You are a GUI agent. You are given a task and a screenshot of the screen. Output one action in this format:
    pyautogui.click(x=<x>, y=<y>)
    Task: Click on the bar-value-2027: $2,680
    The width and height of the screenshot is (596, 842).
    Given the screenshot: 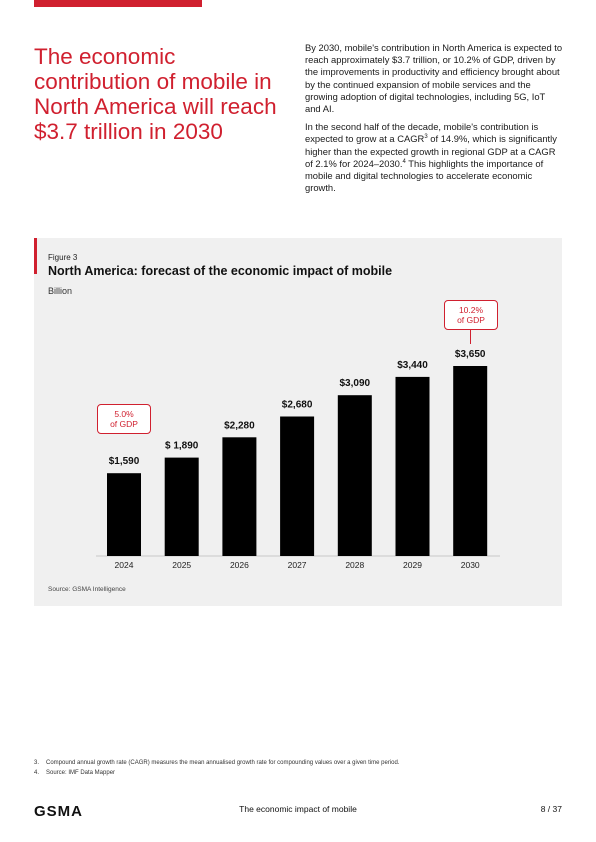 What is the action you would take?
    pyautogui.click(x=297, y=405)
    